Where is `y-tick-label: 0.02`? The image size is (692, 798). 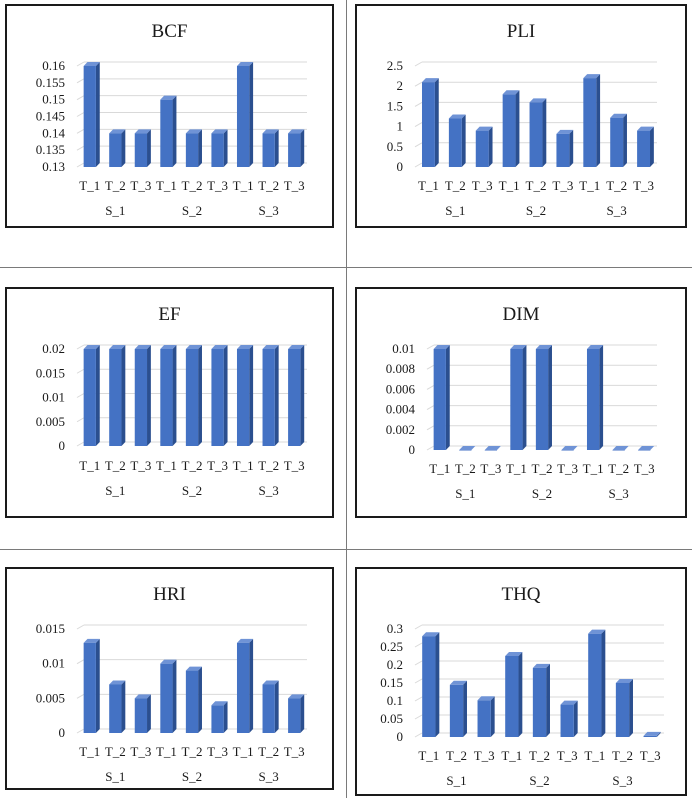
y-tick-label: 0.02 is located at coordinates (53, 348).